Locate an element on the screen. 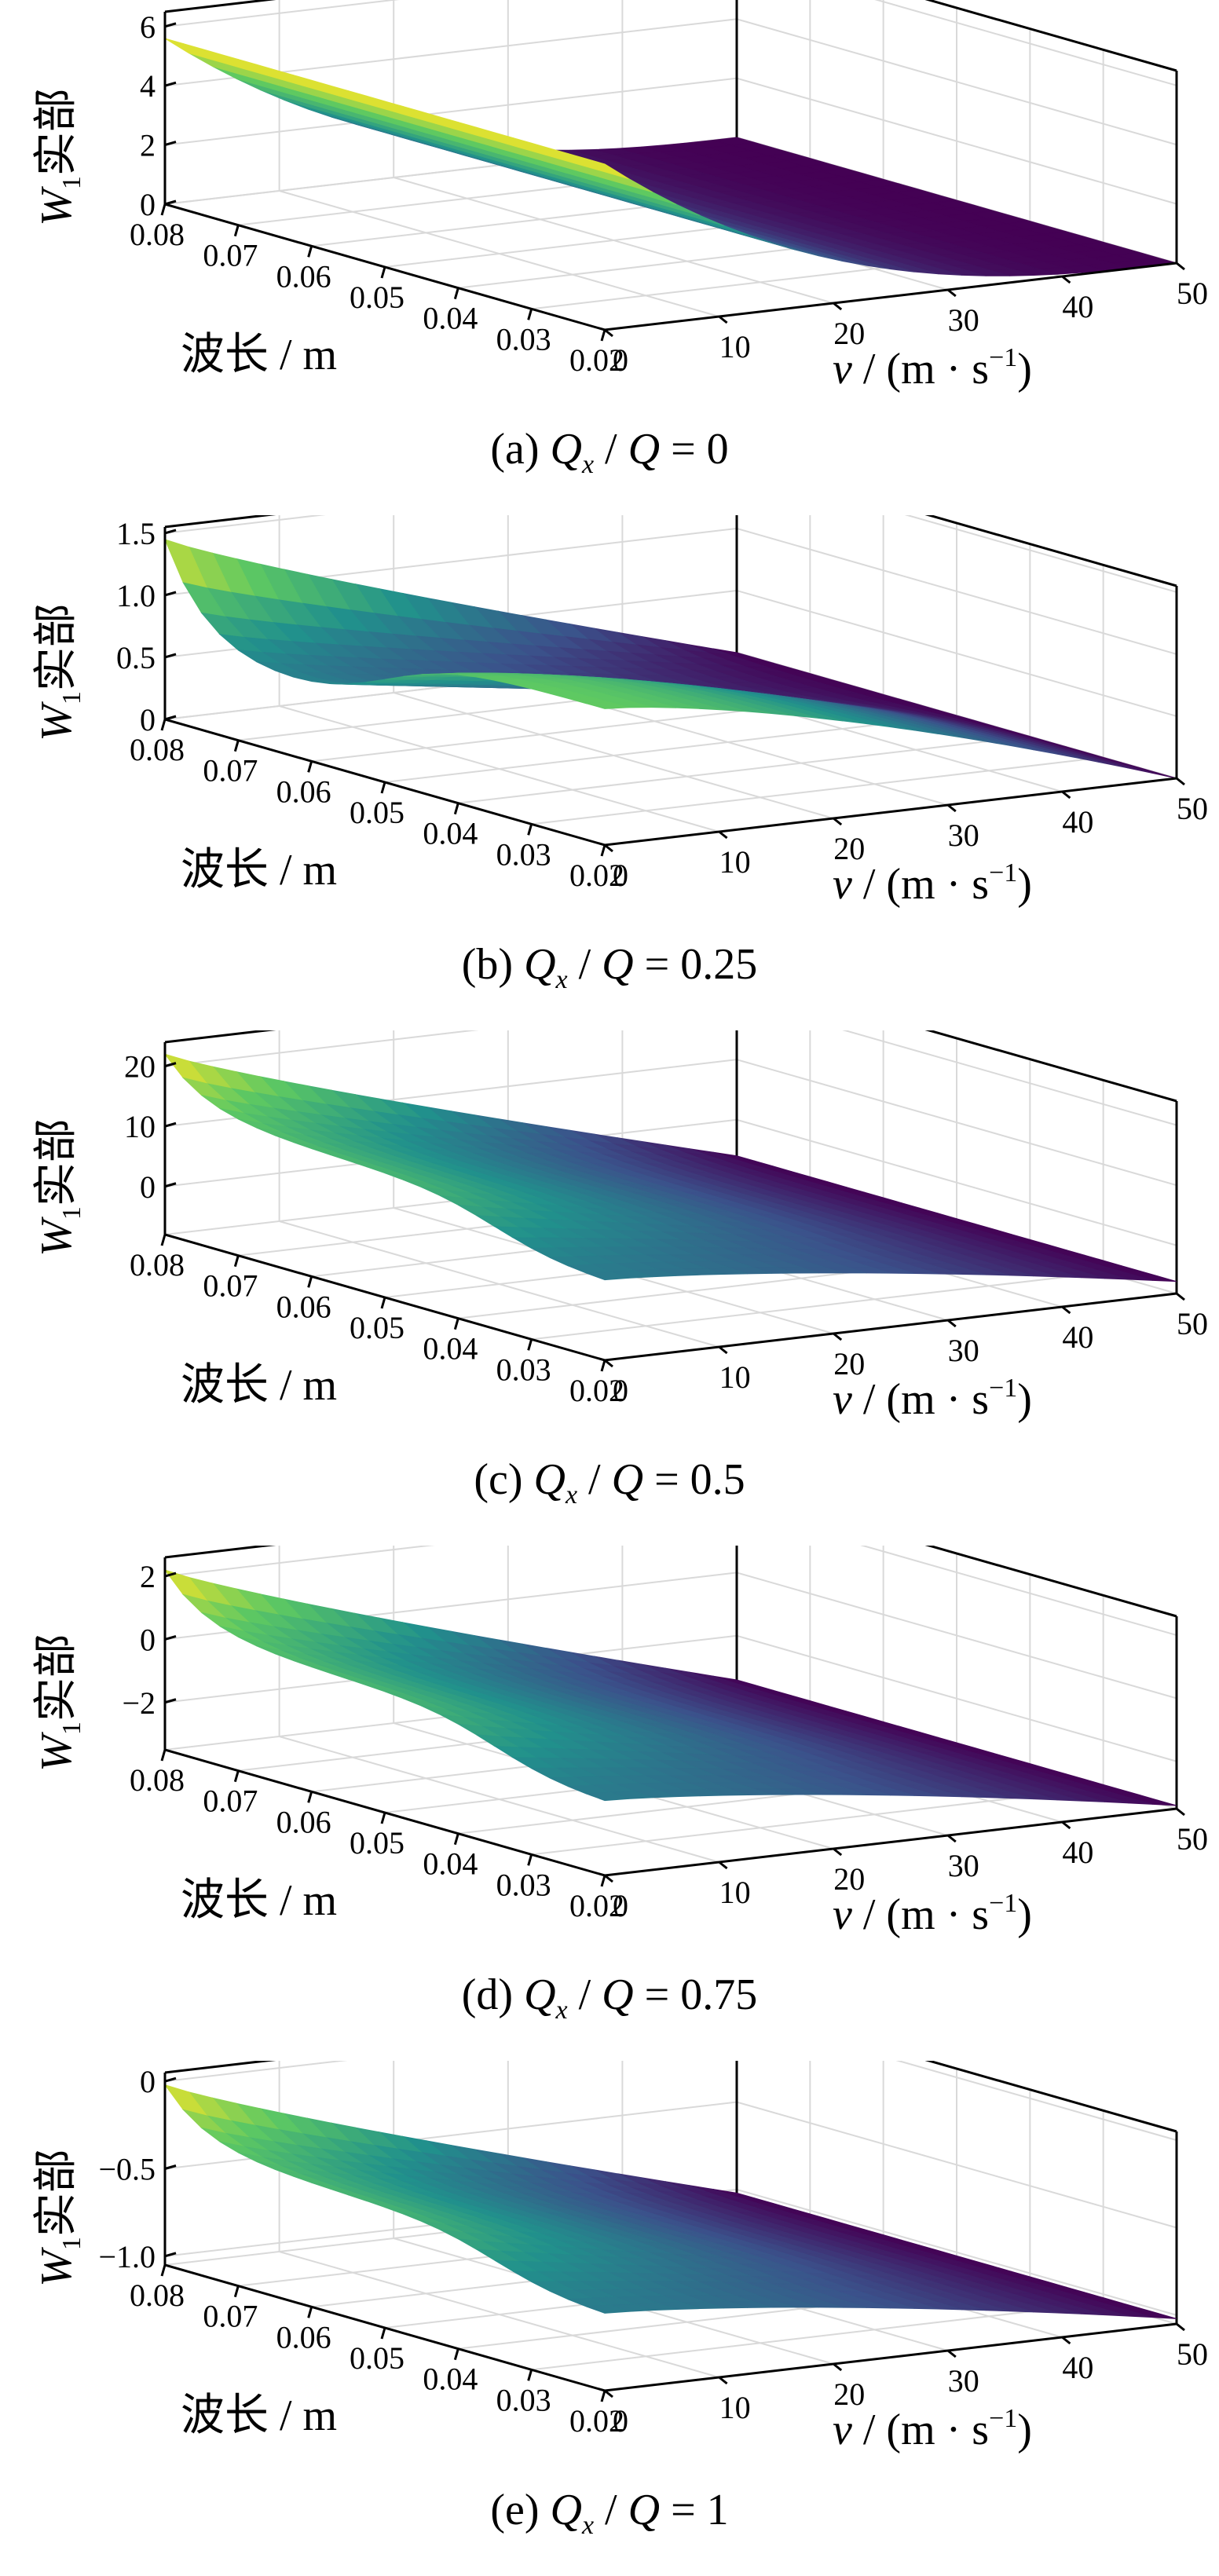 The width and height of the screenshot is (1219, 2576). z-tick-label: 1.0 is located at coordinates (136, 596).